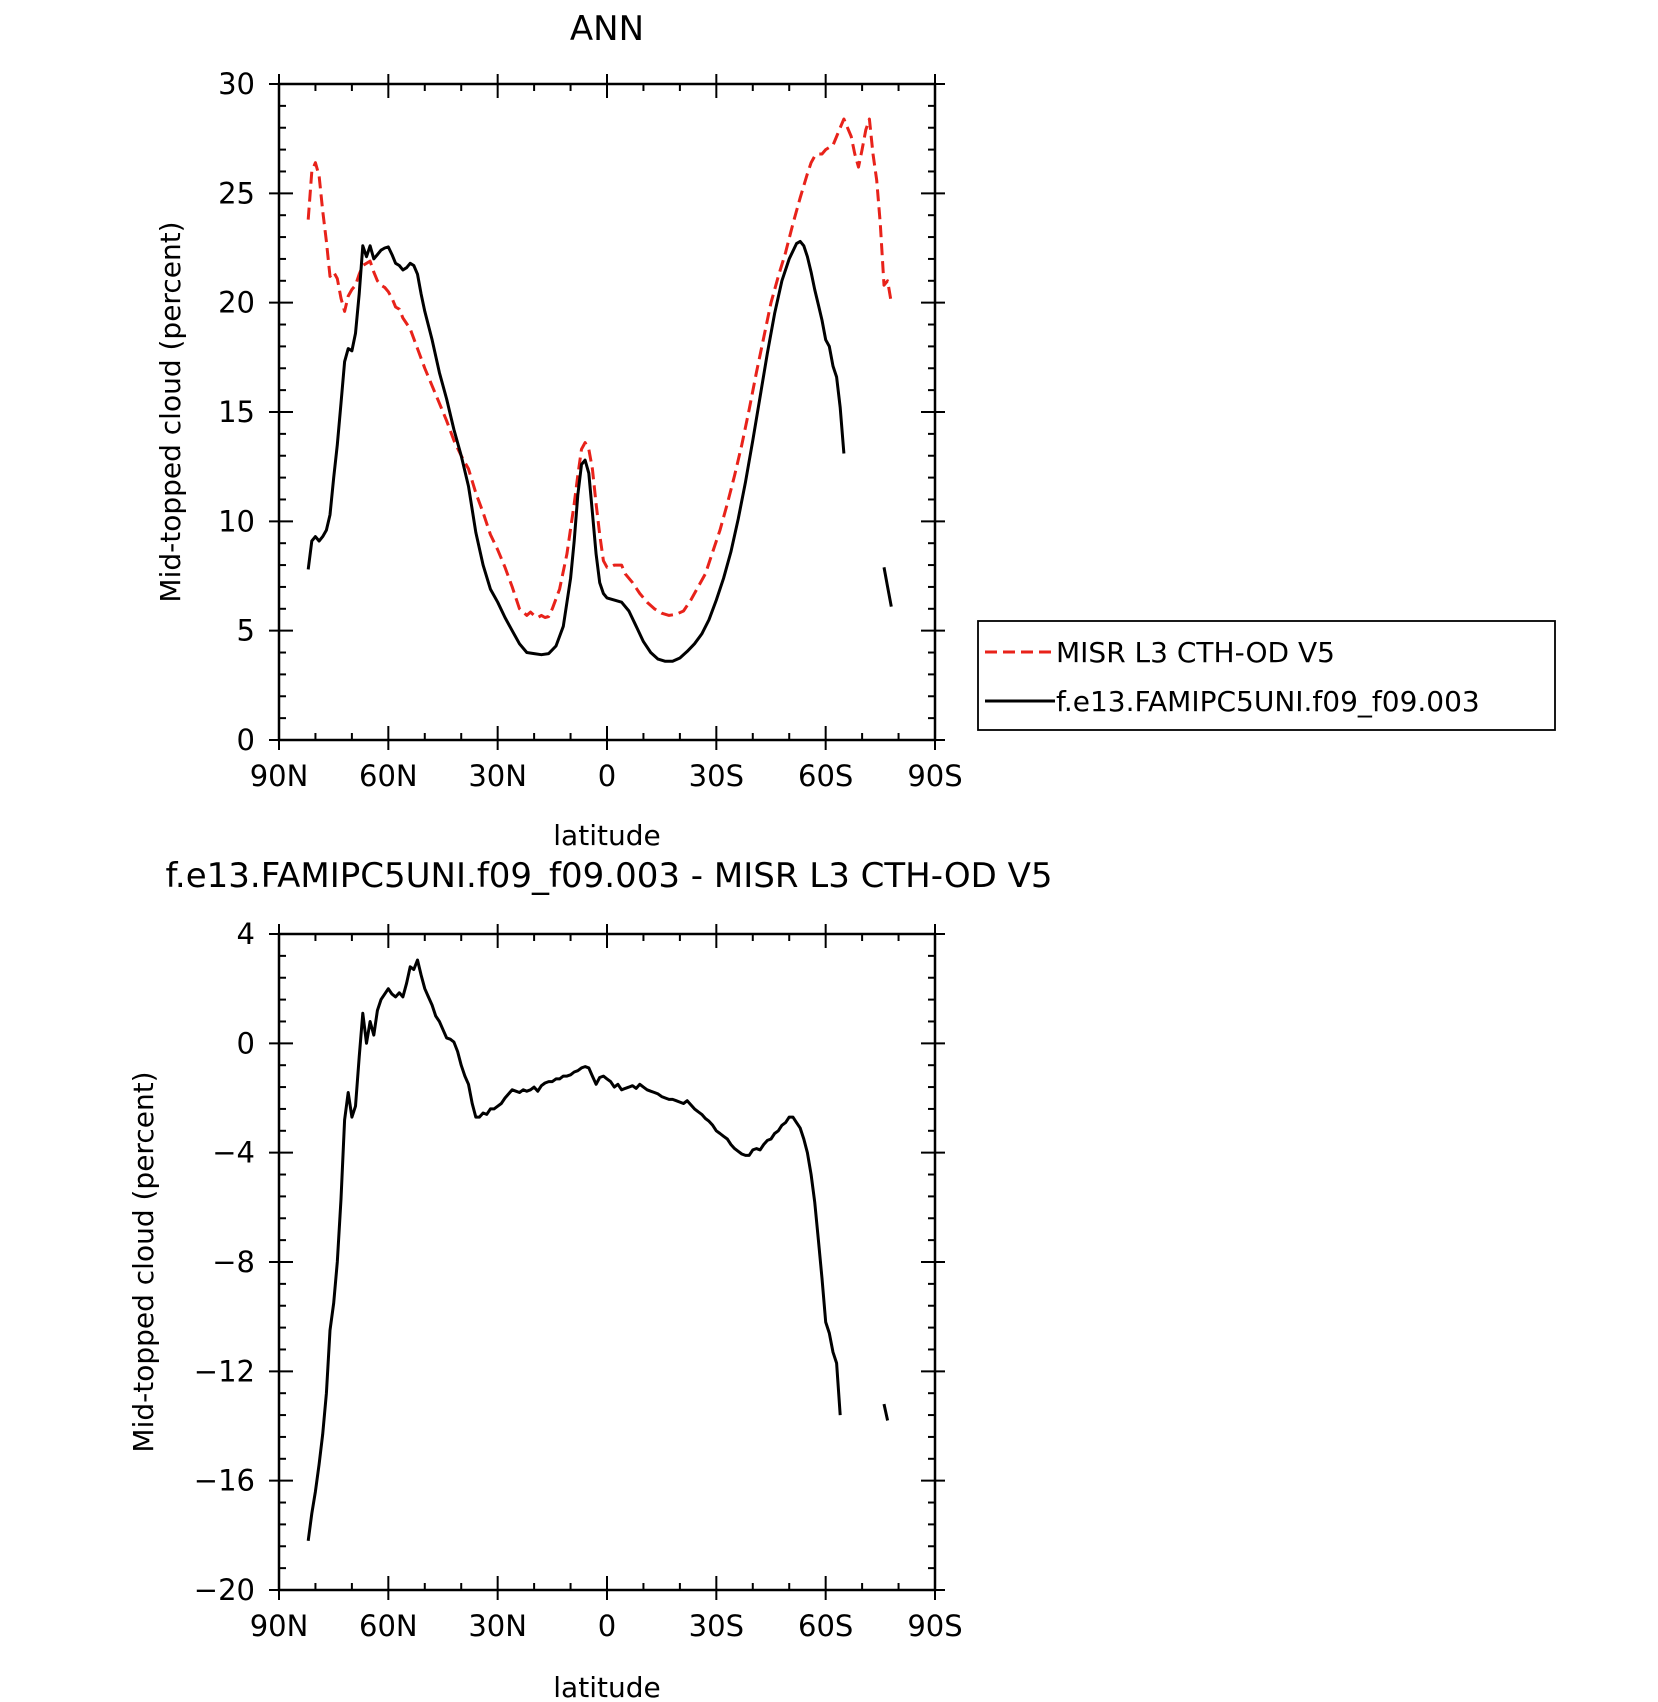 The image size is (1658, 1702). I want to click on top-y-axis-label: Mid-topped cloud (percent), so click(170, 411).